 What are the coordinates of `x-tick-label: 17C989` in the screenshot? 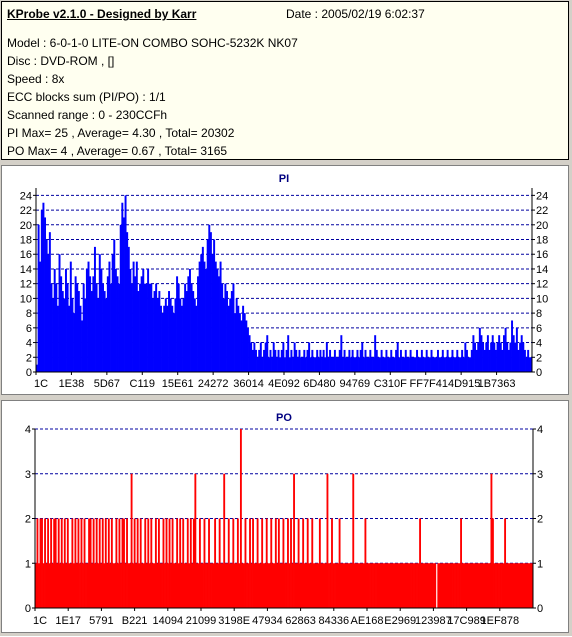 It's located at (466, 621).